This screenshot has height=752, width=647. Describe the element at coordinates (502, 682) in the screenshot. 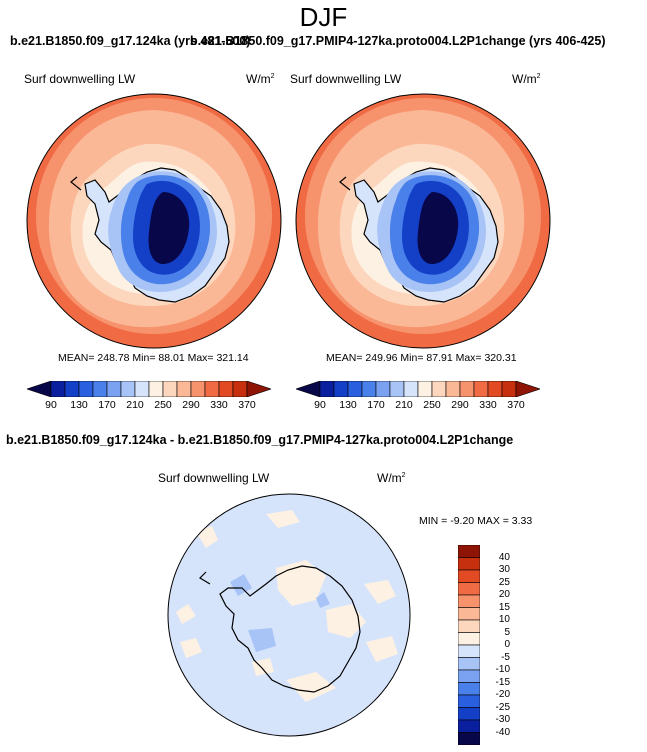

I see `colorbar-tick-label: -15` at that location.